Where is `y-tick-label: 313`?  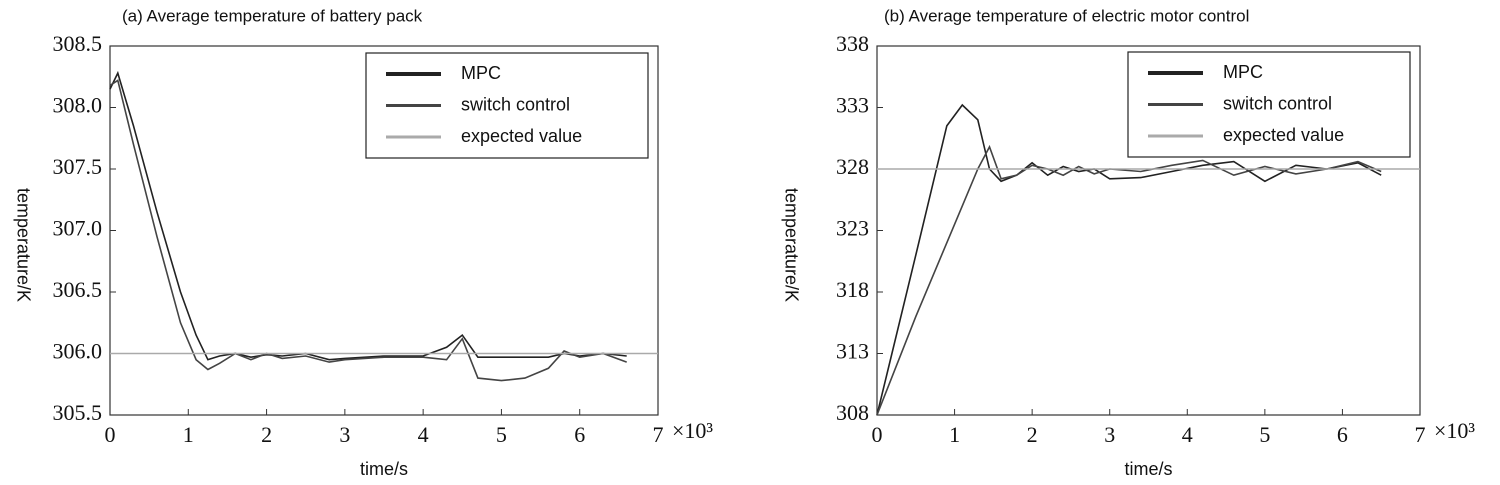
y-tick-label: 313 is located at coordinates (852, 351).